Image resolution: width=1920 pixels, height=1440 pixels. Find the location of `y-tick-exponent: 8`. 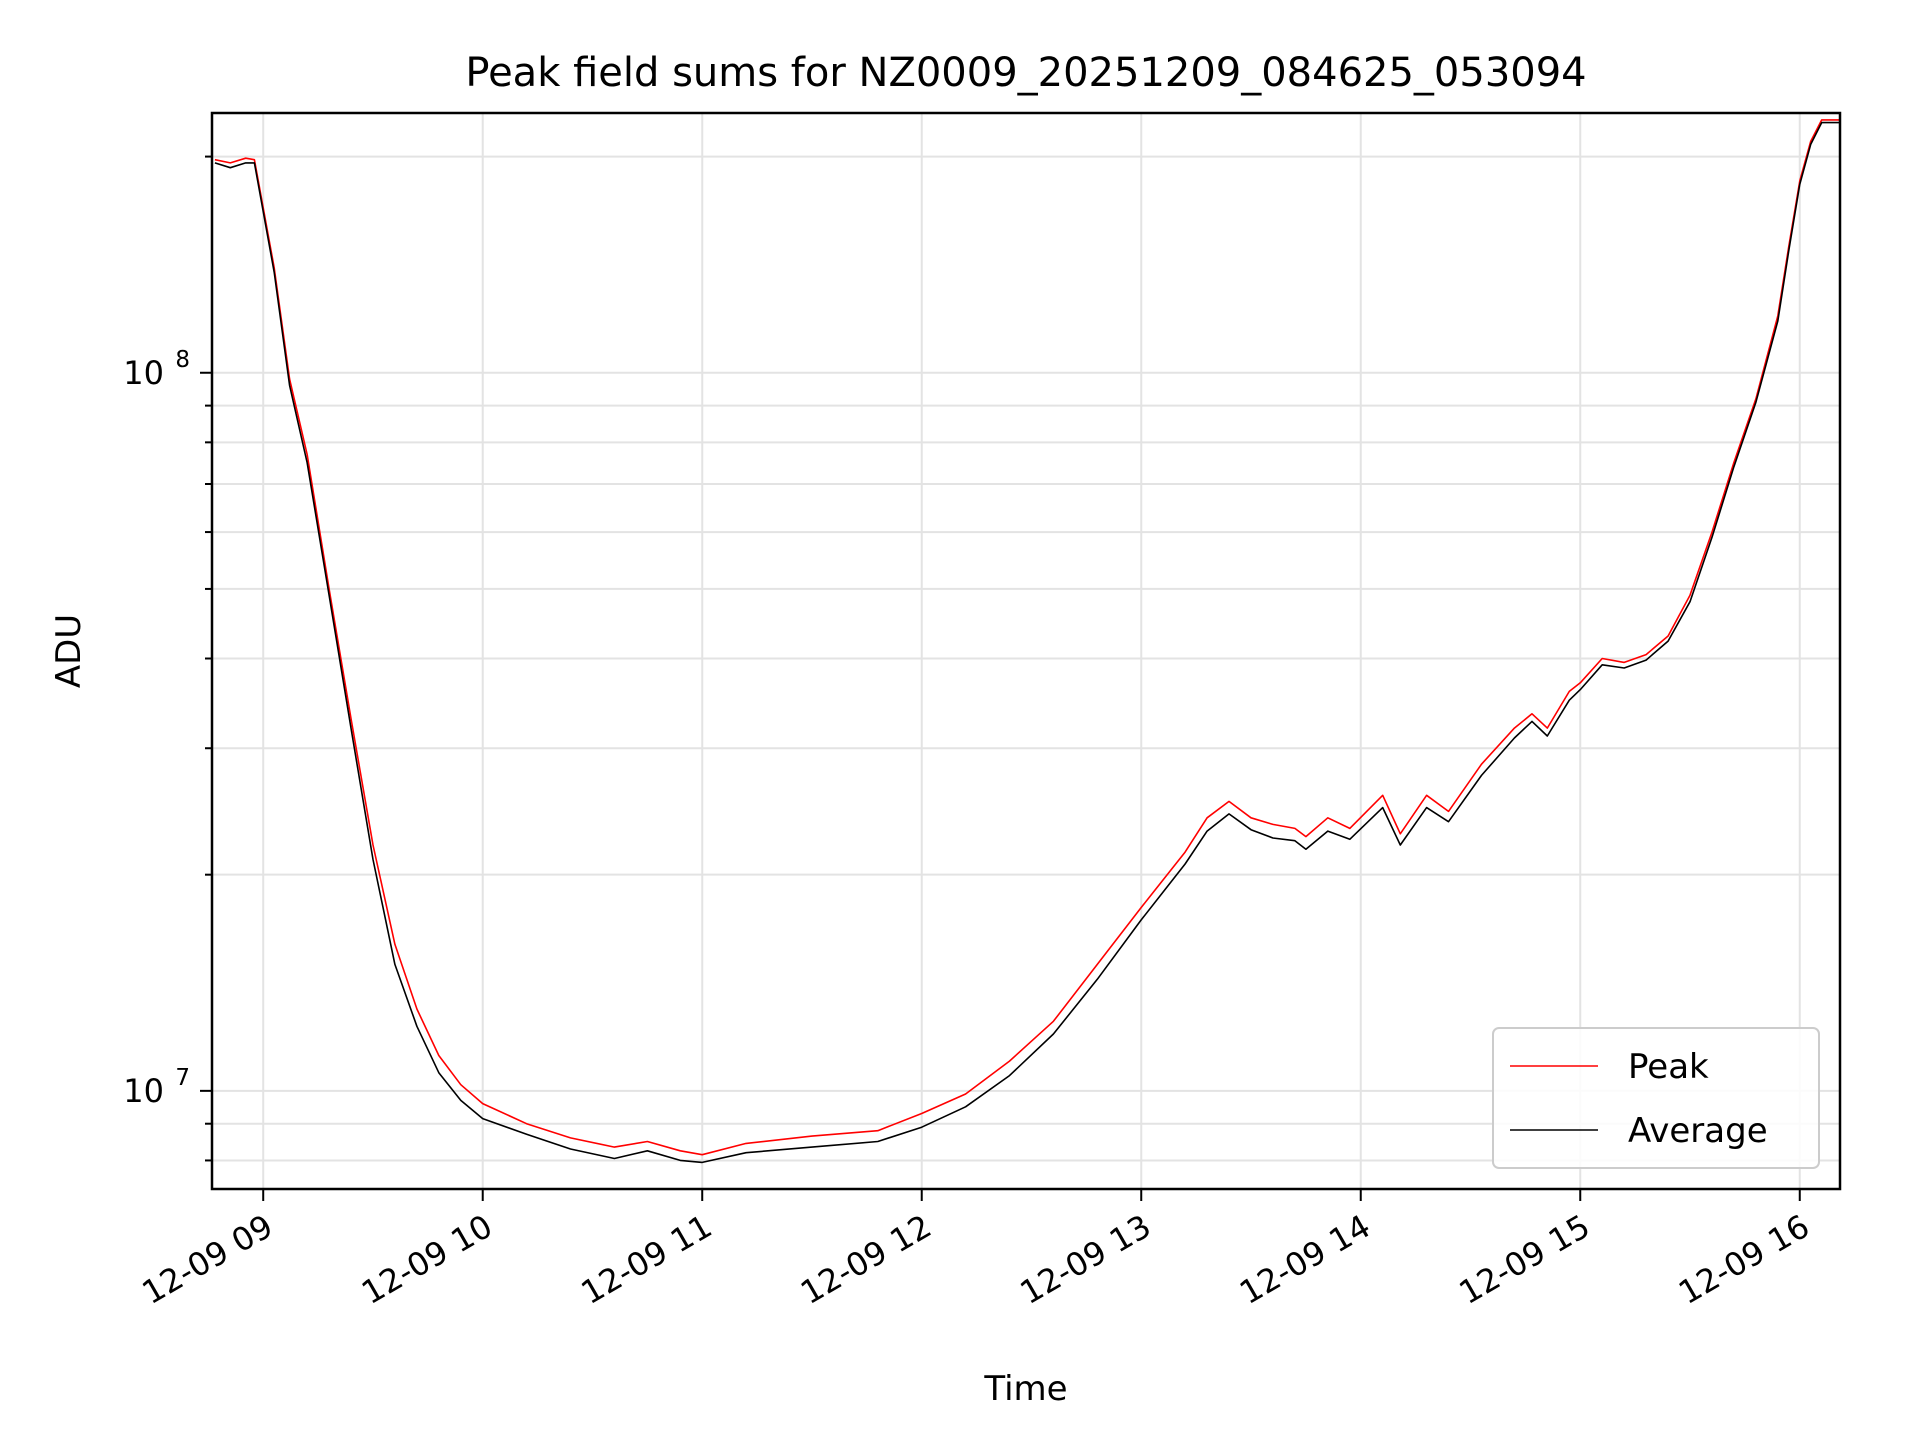

y-tick-exponent: 8 is located at coordinates (182, 360).